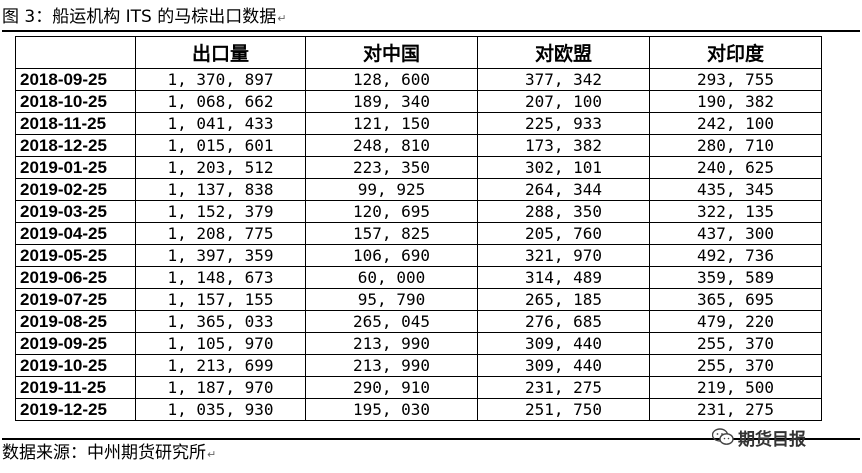 Image resolution: width=862 pixels, height=473 pixels. I want to click on figure-caption: 图 3：船运机构 ITS 的马棕出口数据↵, so click(431, 17).